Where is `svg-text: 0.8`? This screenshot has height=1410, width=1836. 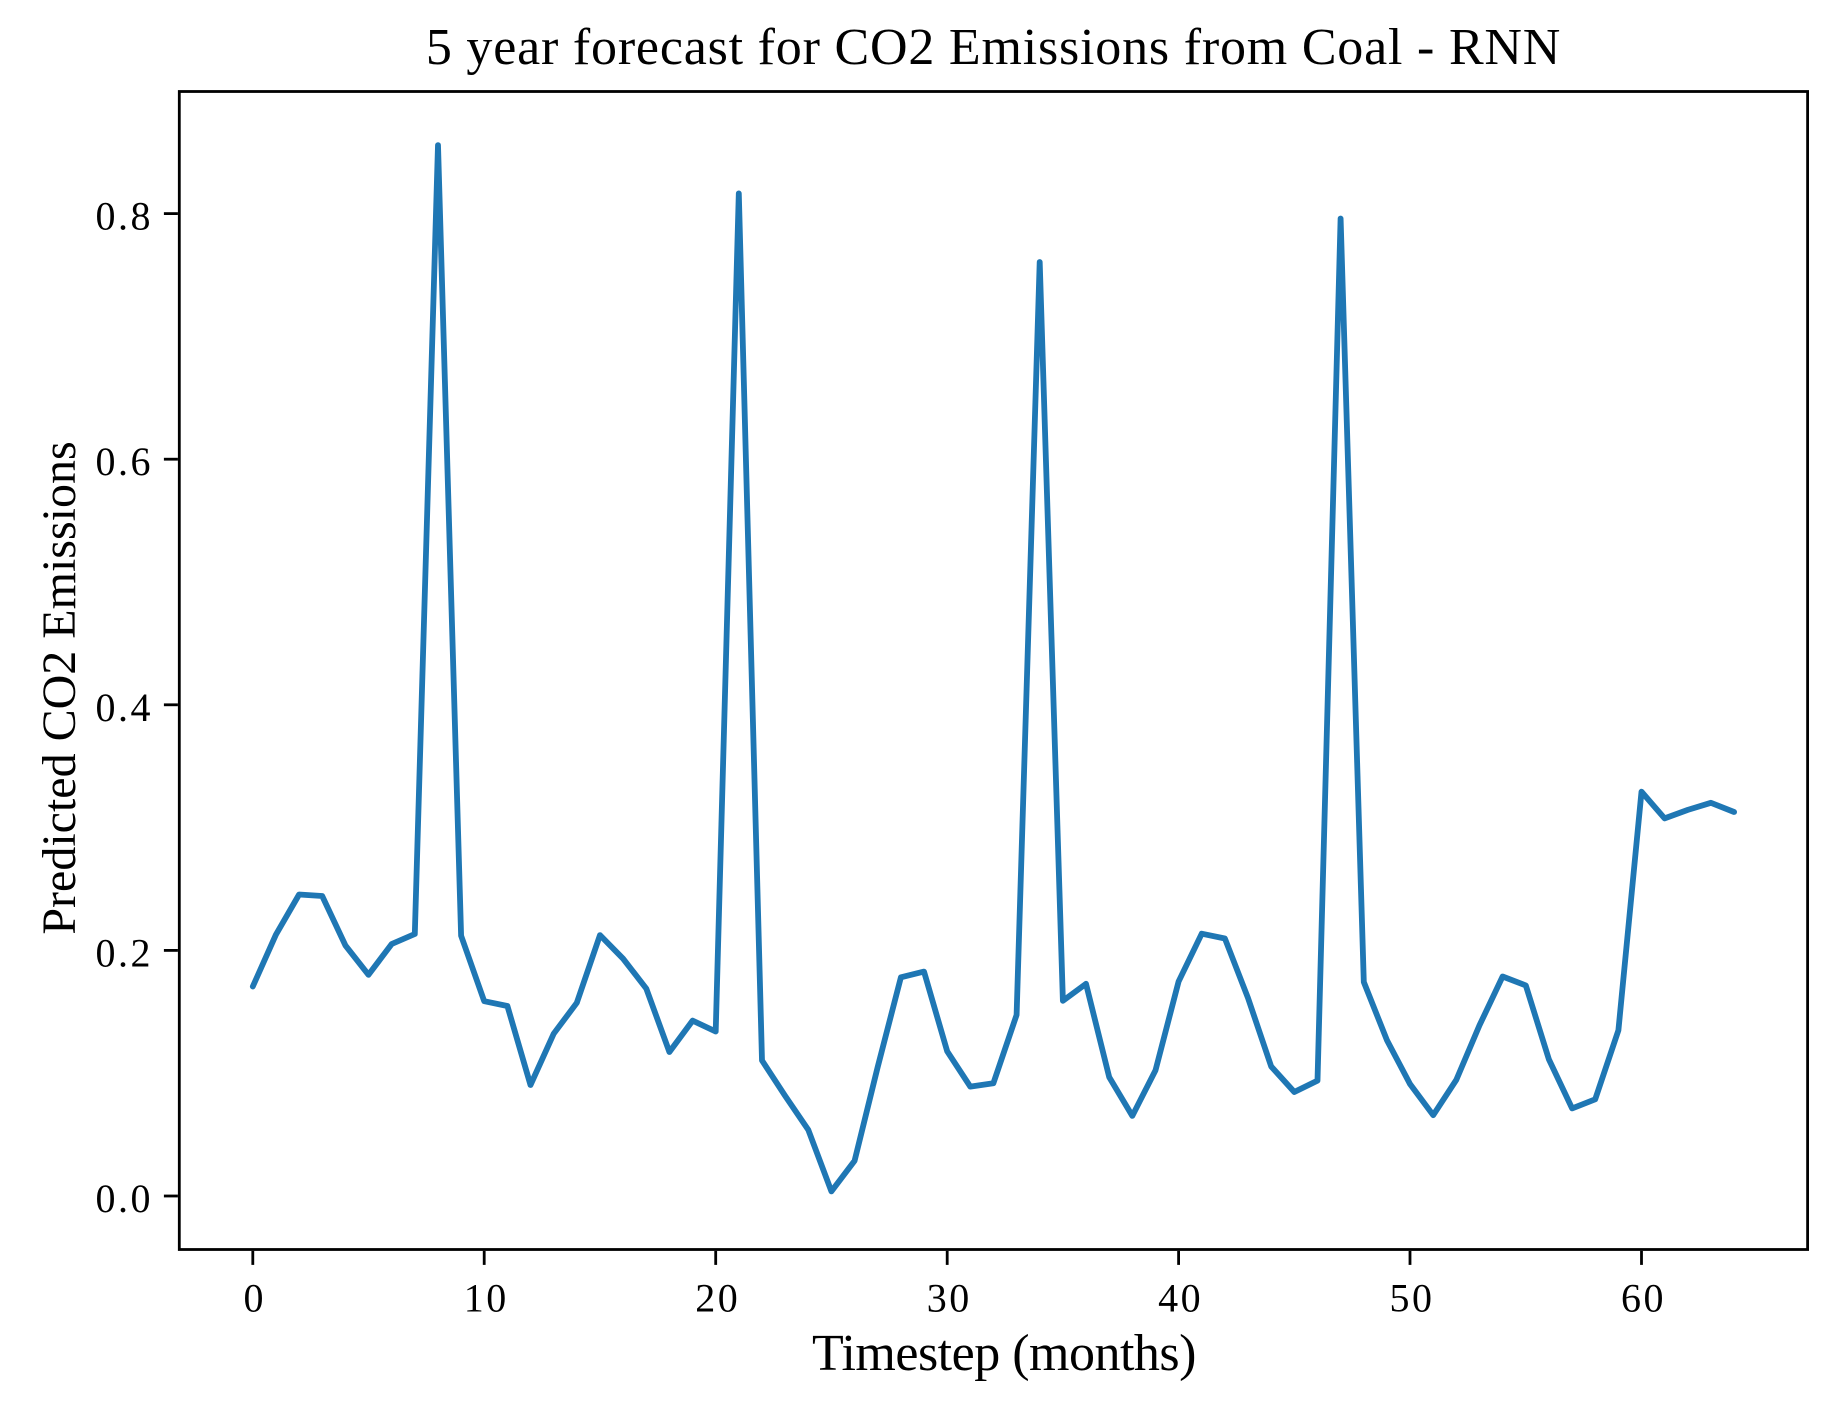
svg-text: 0.8 is located at coordinates (125, 216).